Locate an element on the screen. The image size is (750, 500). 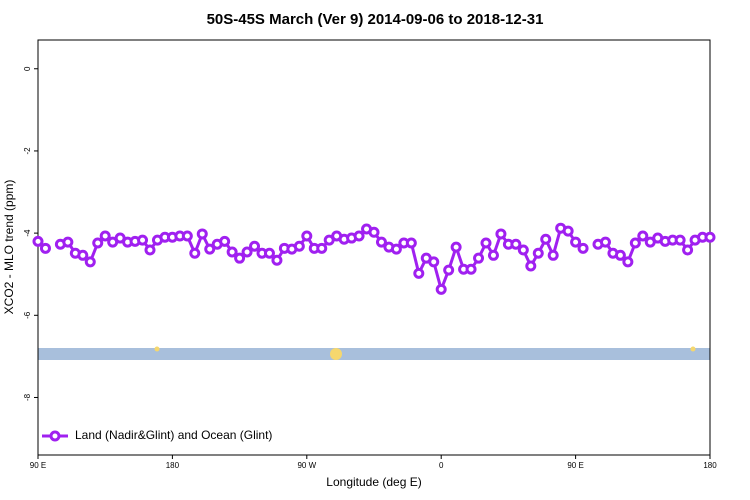
y-tick-label: 0 is located at coordinates (27, 68).